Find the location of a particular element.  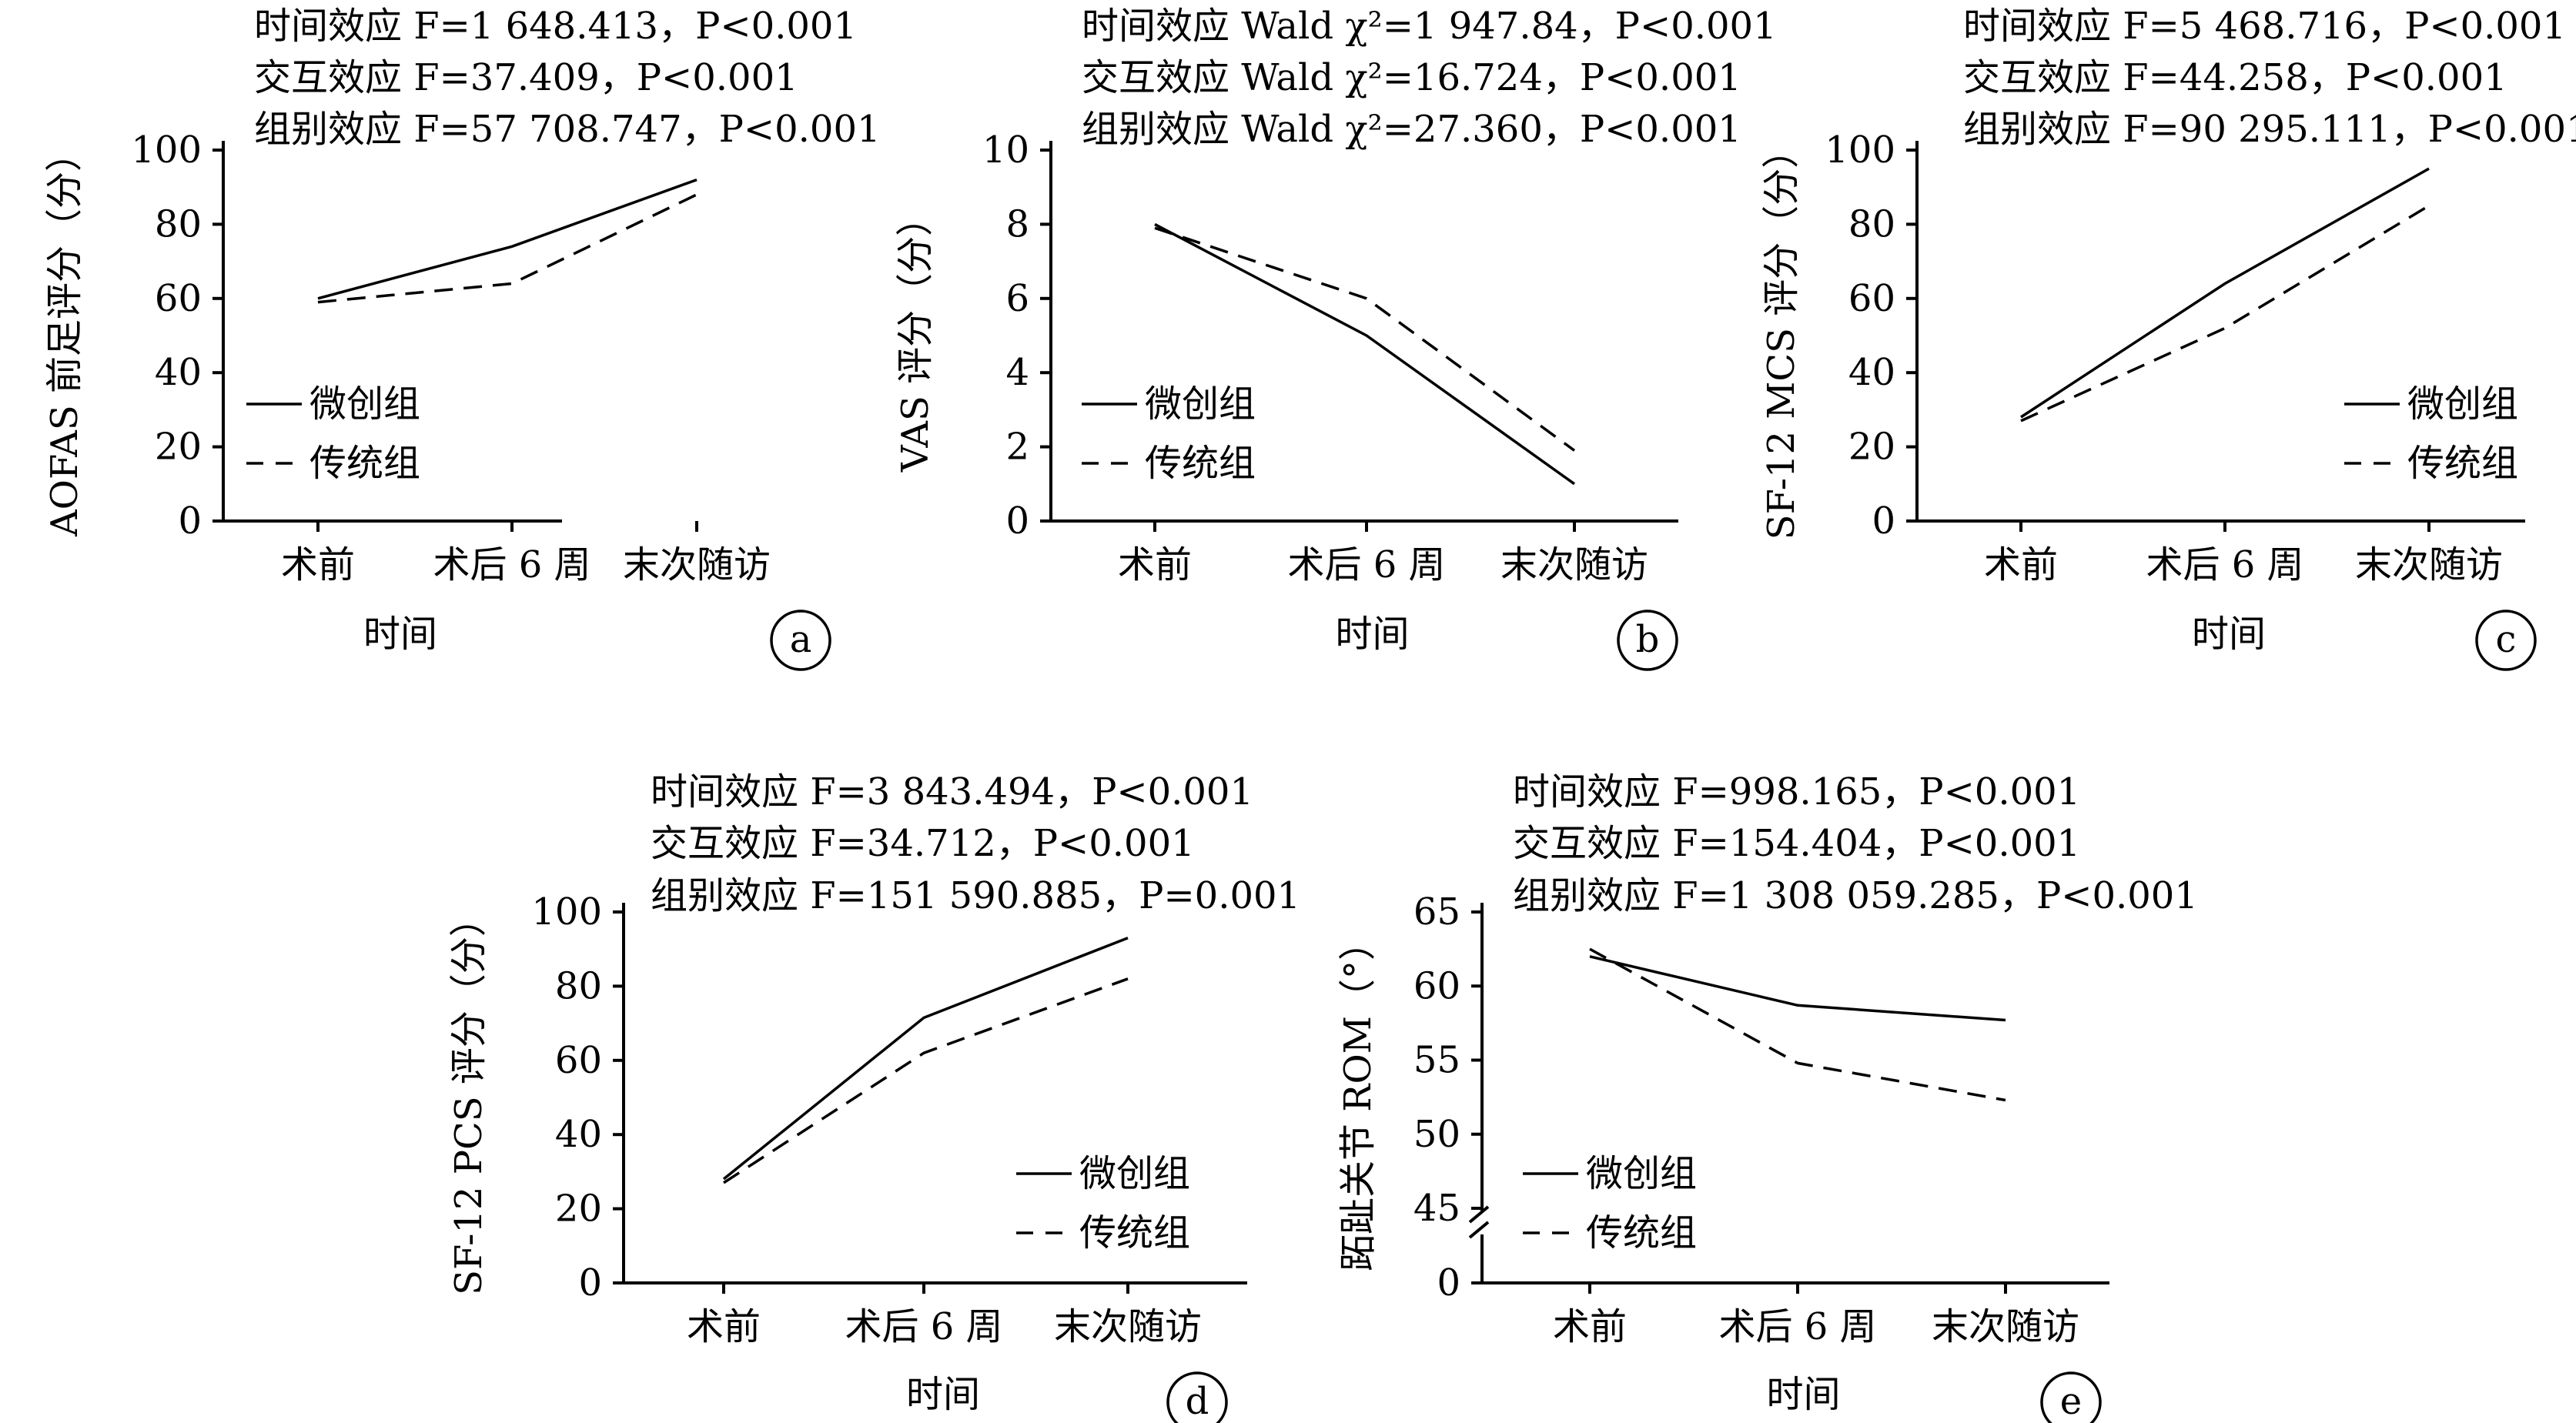

stats-annotation: 组别效应 F=90 295.111，P<0.001 is located at coordinates (2270, 129).